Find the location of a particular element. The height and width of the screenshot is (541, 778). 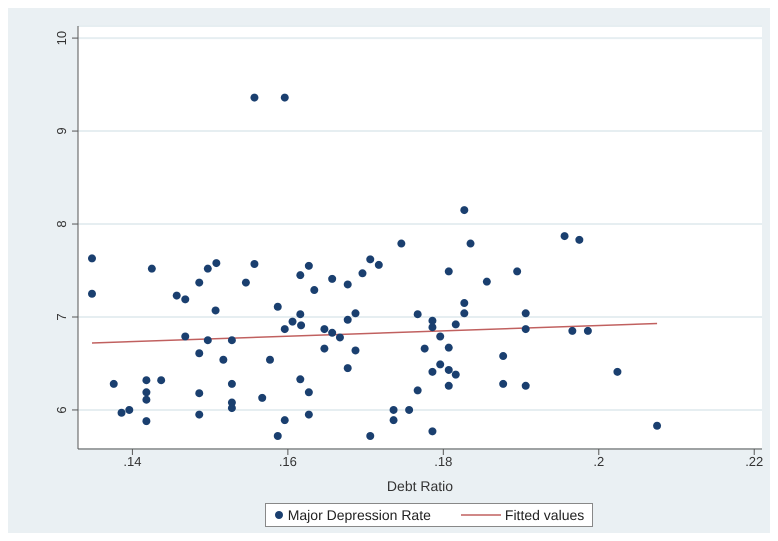

legend-label: Major Depression Rate is located at coordinates (359, 515).